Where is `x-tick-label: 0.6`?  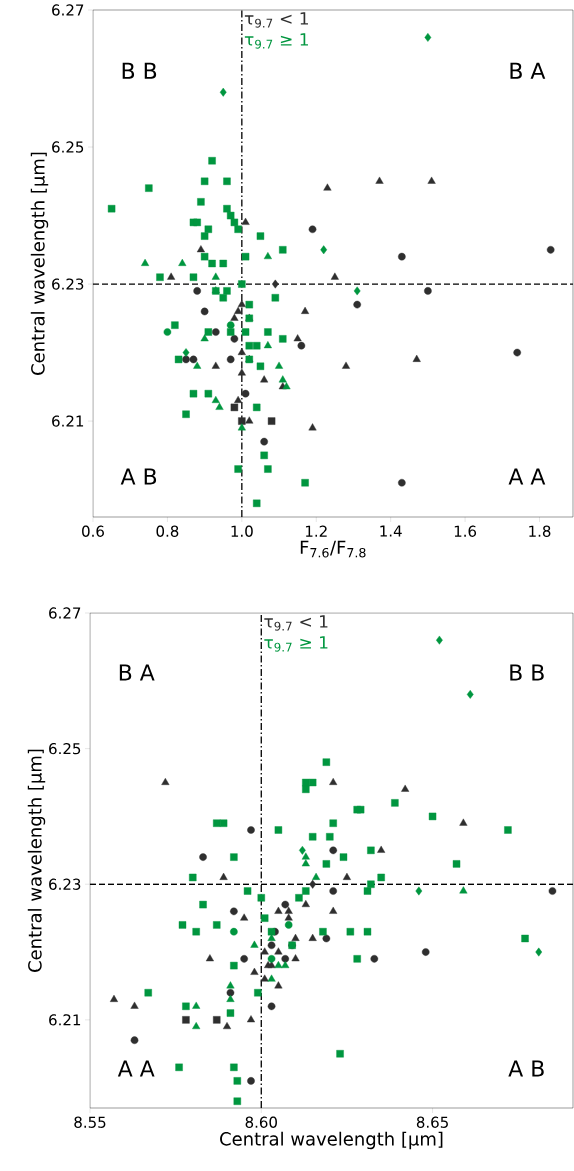
x-tick-label: 0.6 is located at coordinates (93, 531).